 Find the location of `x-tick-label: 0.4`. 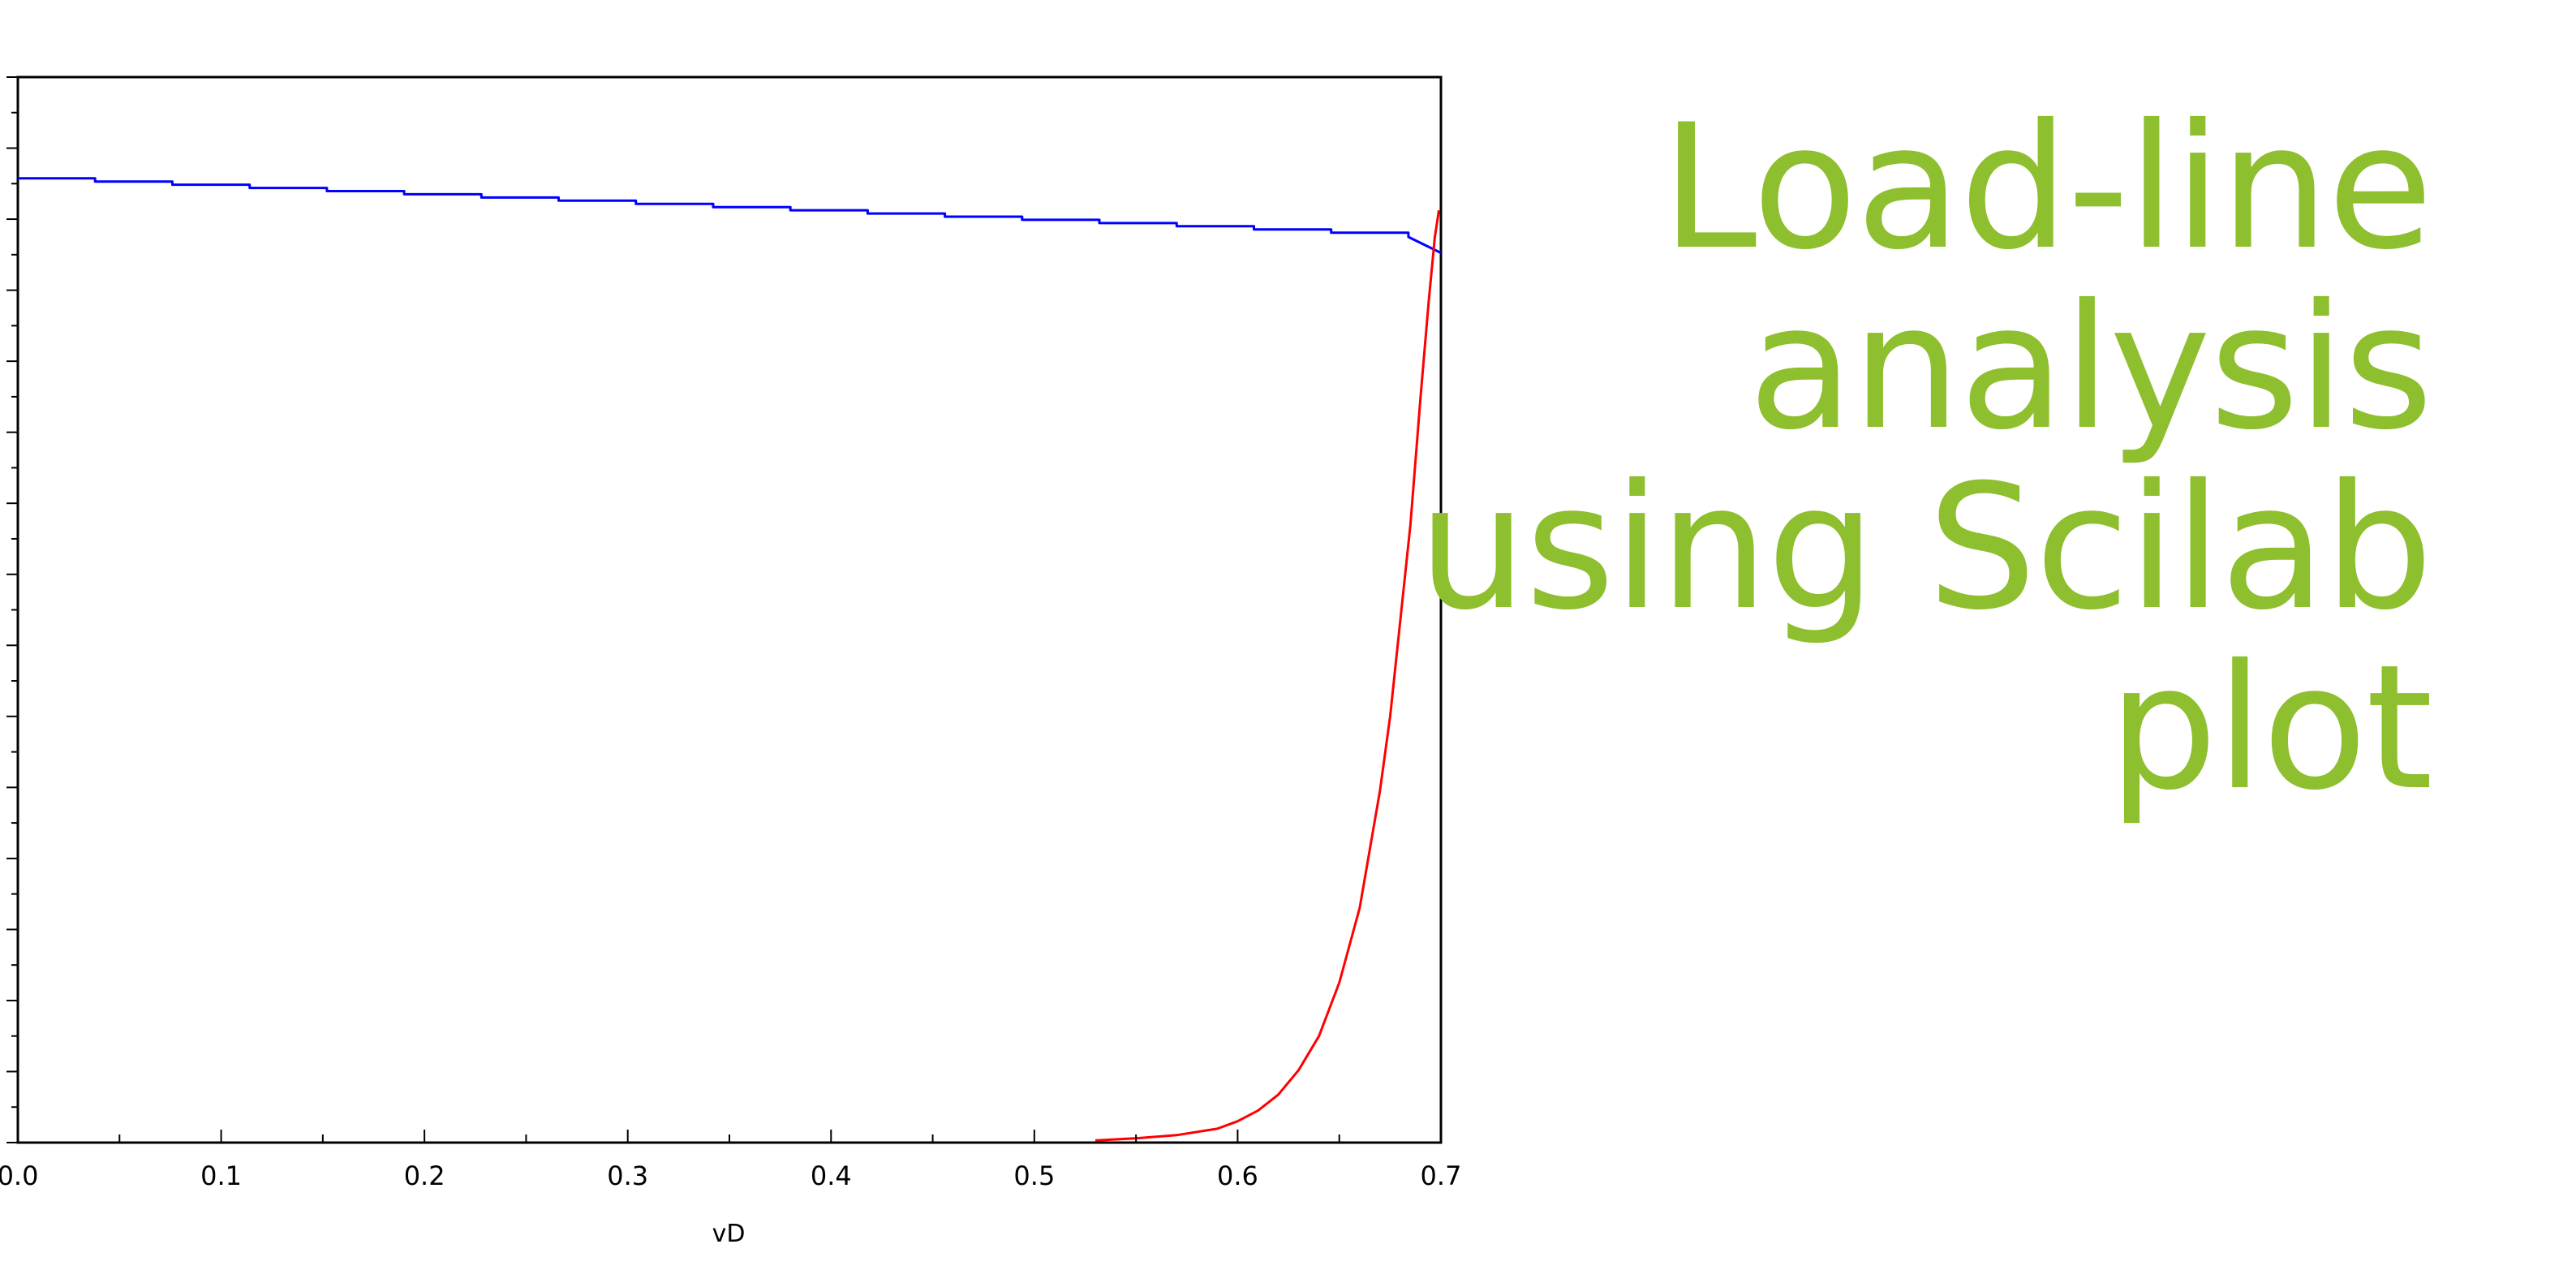

x-tick-label: 0.4 is located at coordinates (832, 1175).